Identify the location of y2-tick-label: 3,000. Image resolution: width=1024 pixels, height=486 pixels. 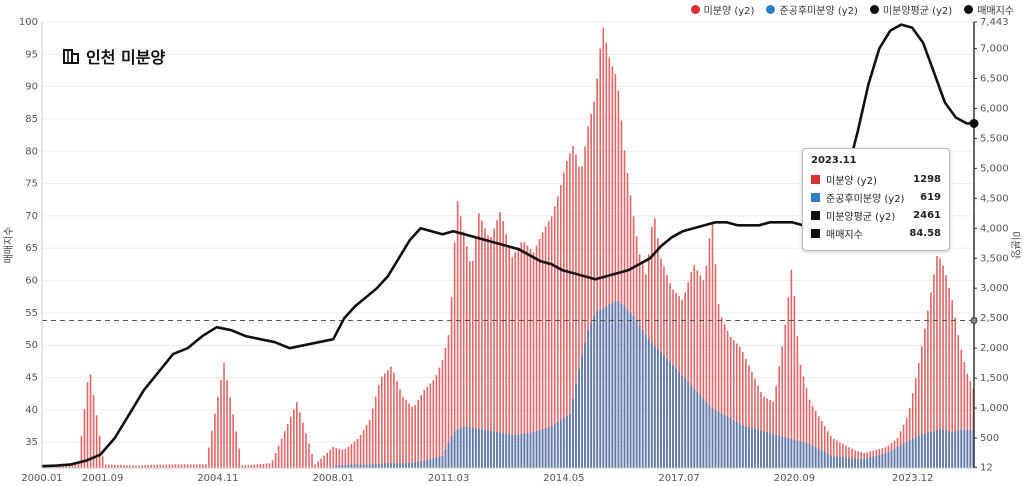
(994, 288).